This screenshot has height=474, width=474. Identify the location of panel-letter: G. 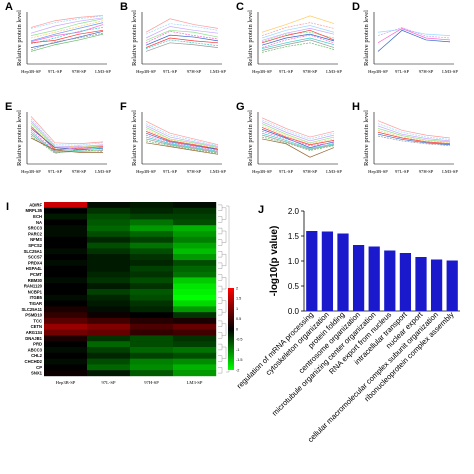
(240, 107).